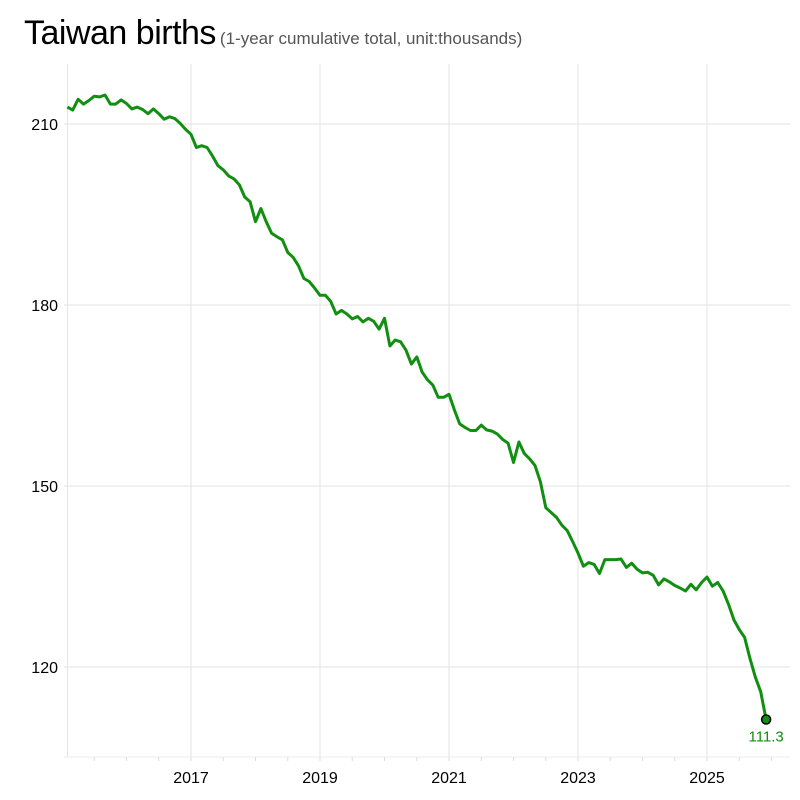  What do you see at coordinates (765, 736) in the screenshot?
I see `end-value-label: 111.3` at bounding box center [765, 736].